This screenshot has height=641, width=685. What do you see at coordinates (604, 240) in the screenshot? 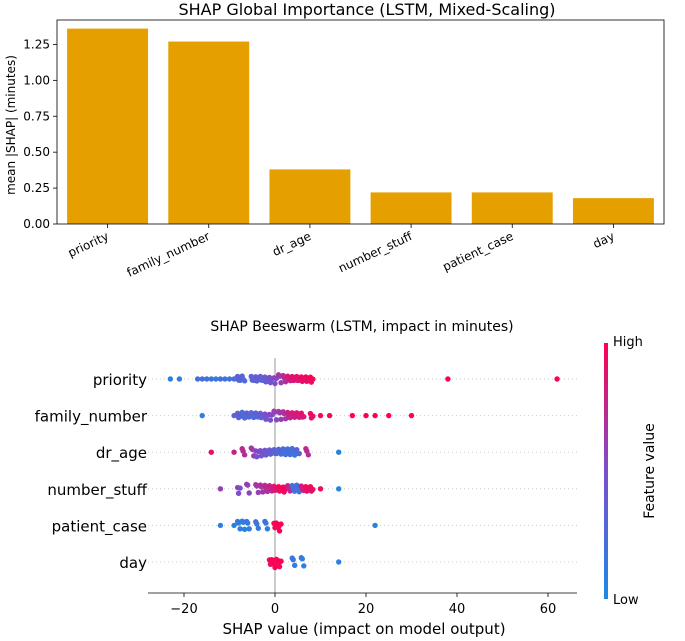
I see `x-tick-label: day` at bounding box center [604, 240].